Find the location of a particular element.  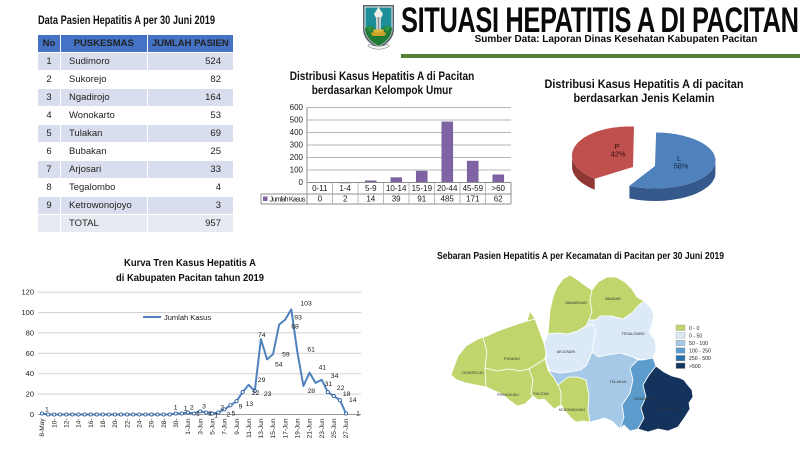

svg-text: PRINGKUKU is located at coordinates (508, 395).